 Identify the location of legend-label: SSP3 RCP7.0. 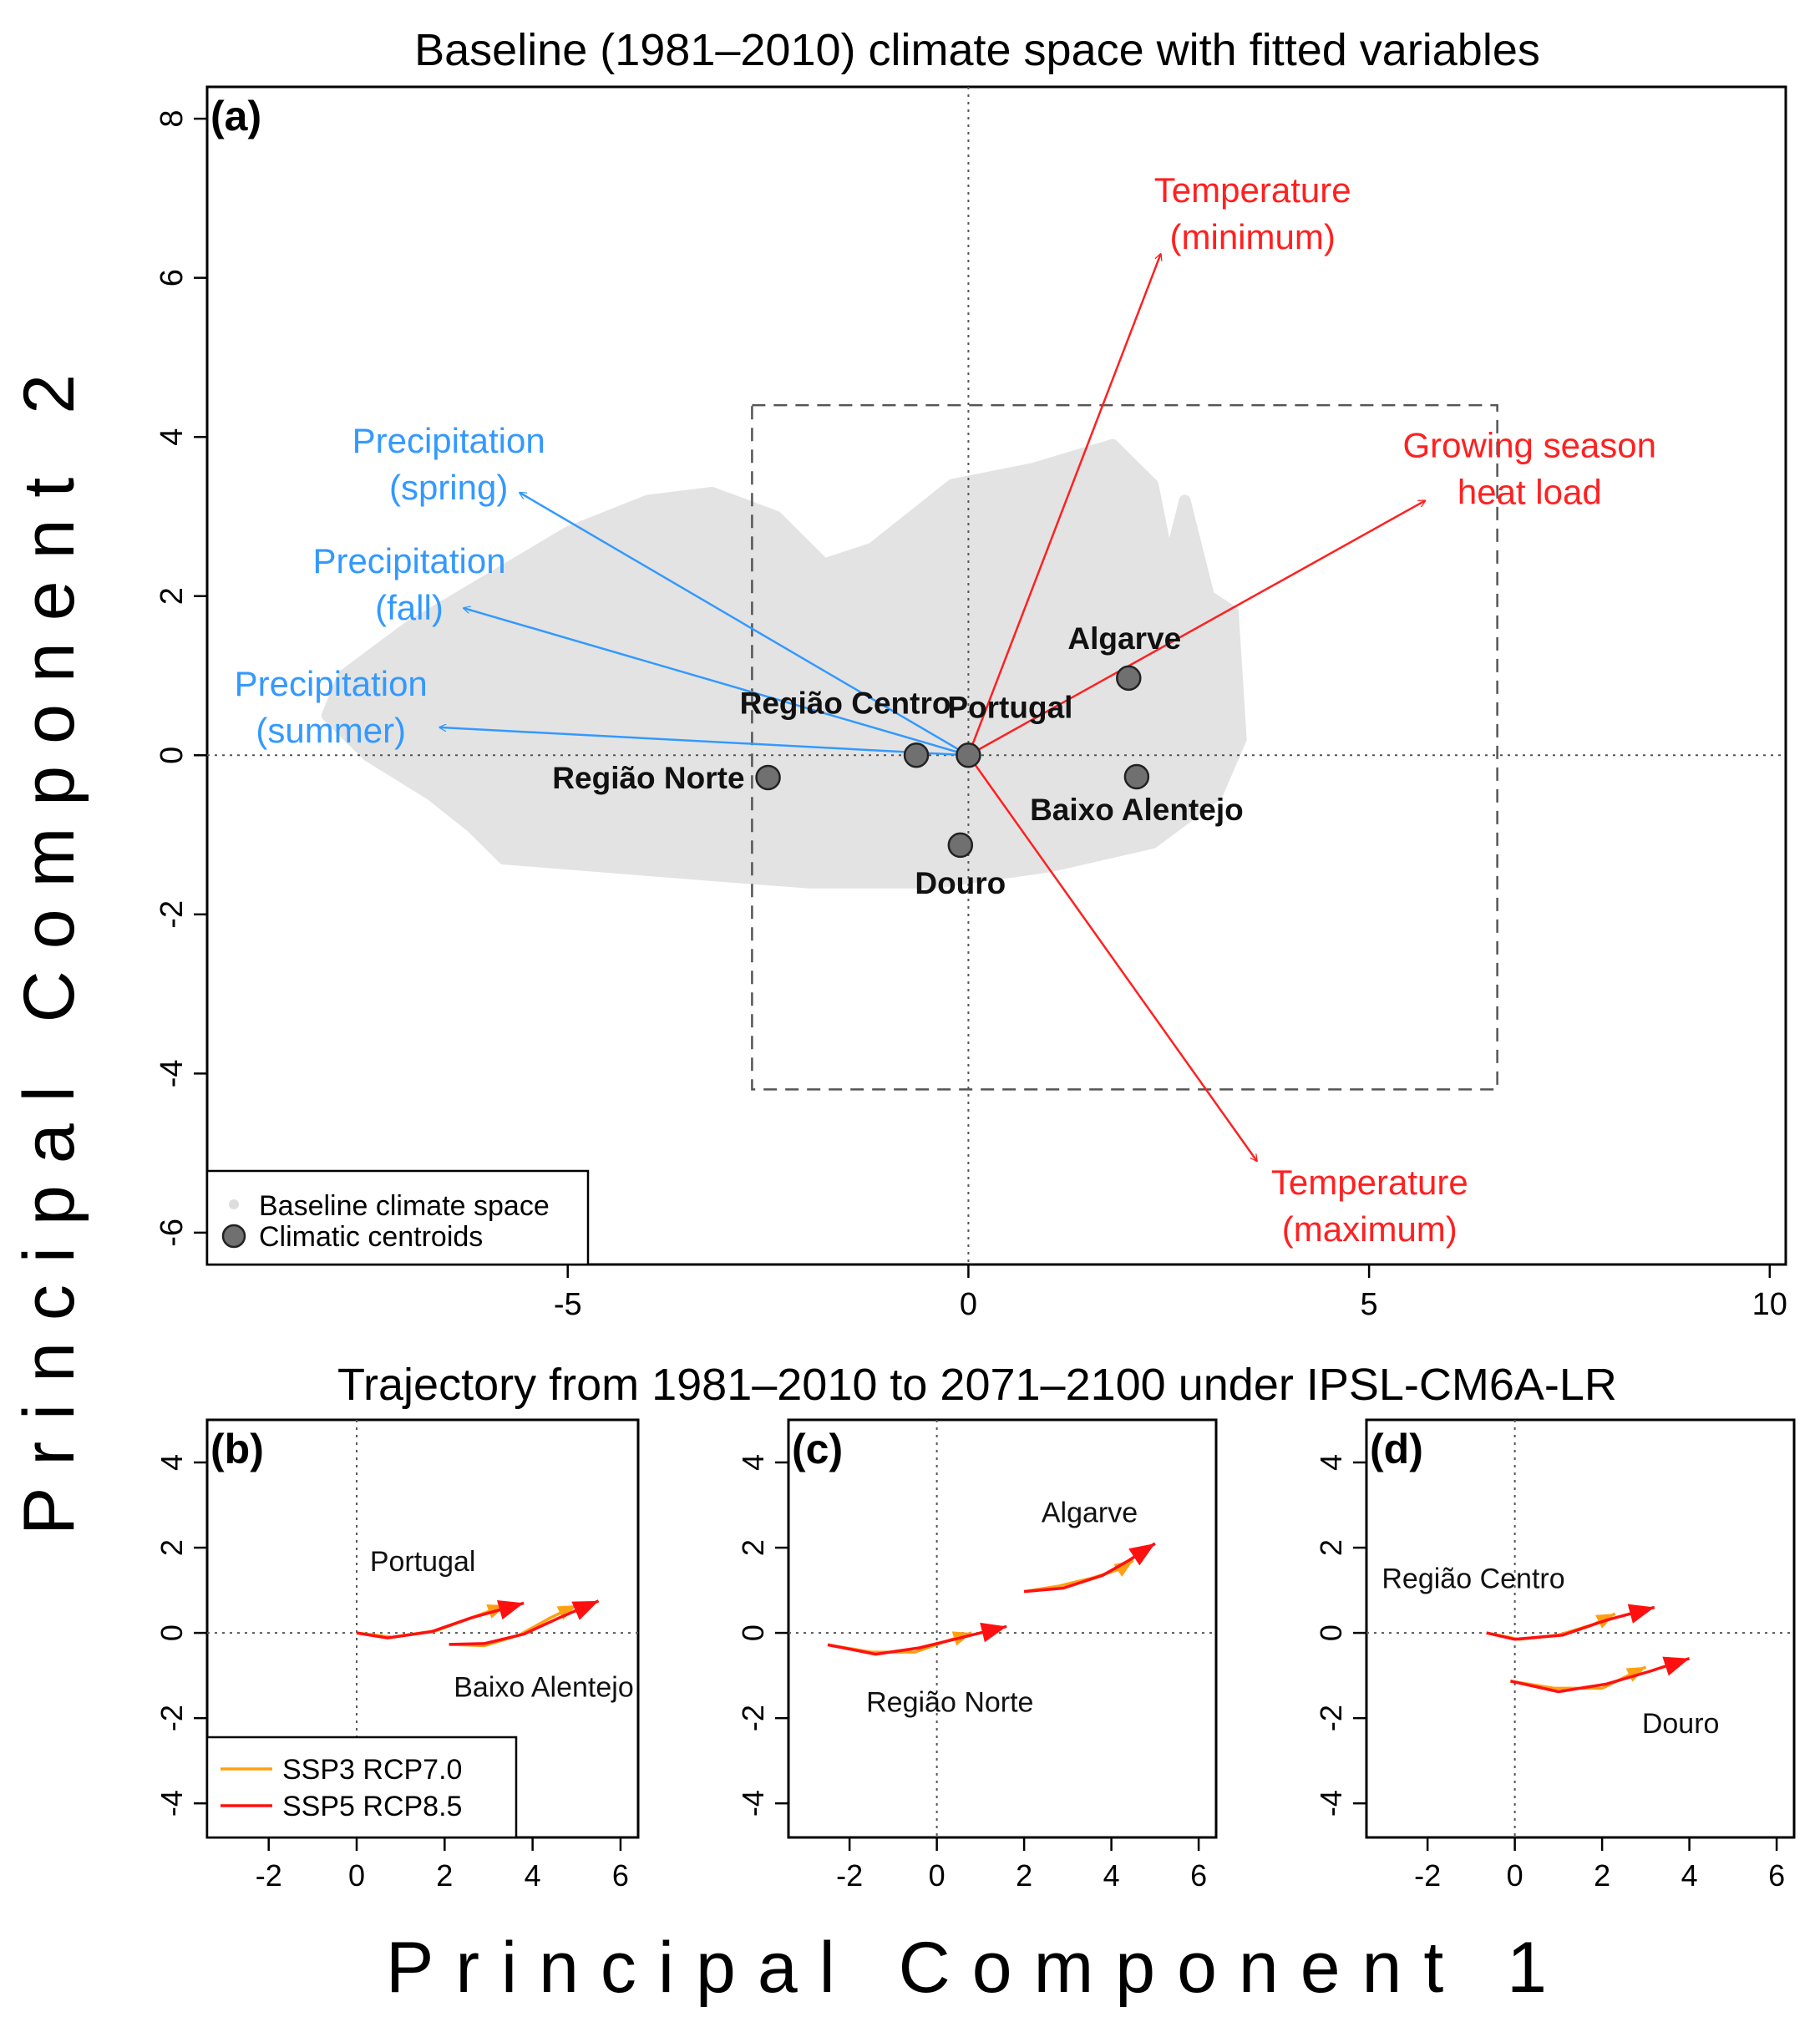
(372, 1770).